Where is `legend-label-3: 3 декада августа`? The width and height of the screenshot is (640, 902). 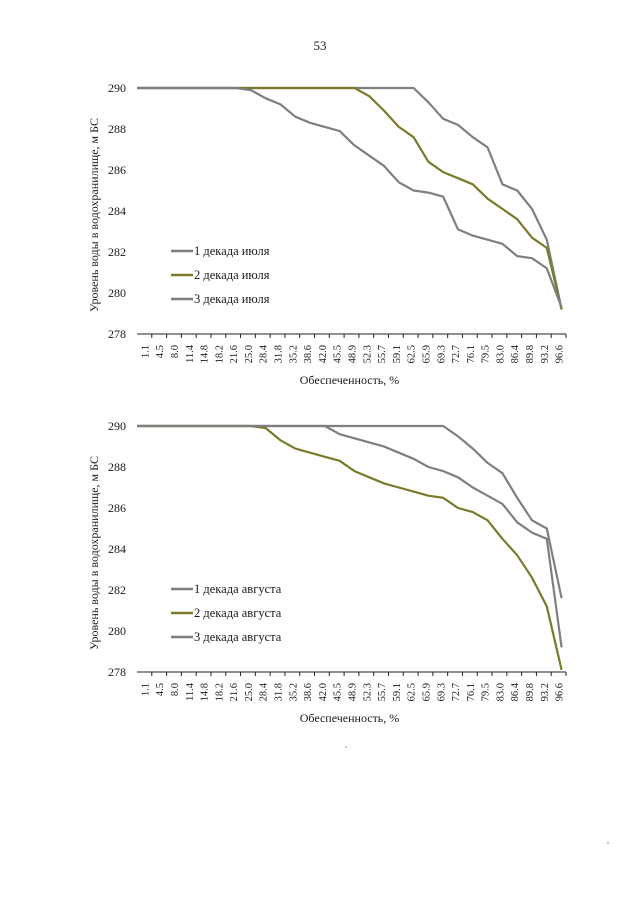 legend-label-3: 3 декада августа is located at coordinates (238, 637).